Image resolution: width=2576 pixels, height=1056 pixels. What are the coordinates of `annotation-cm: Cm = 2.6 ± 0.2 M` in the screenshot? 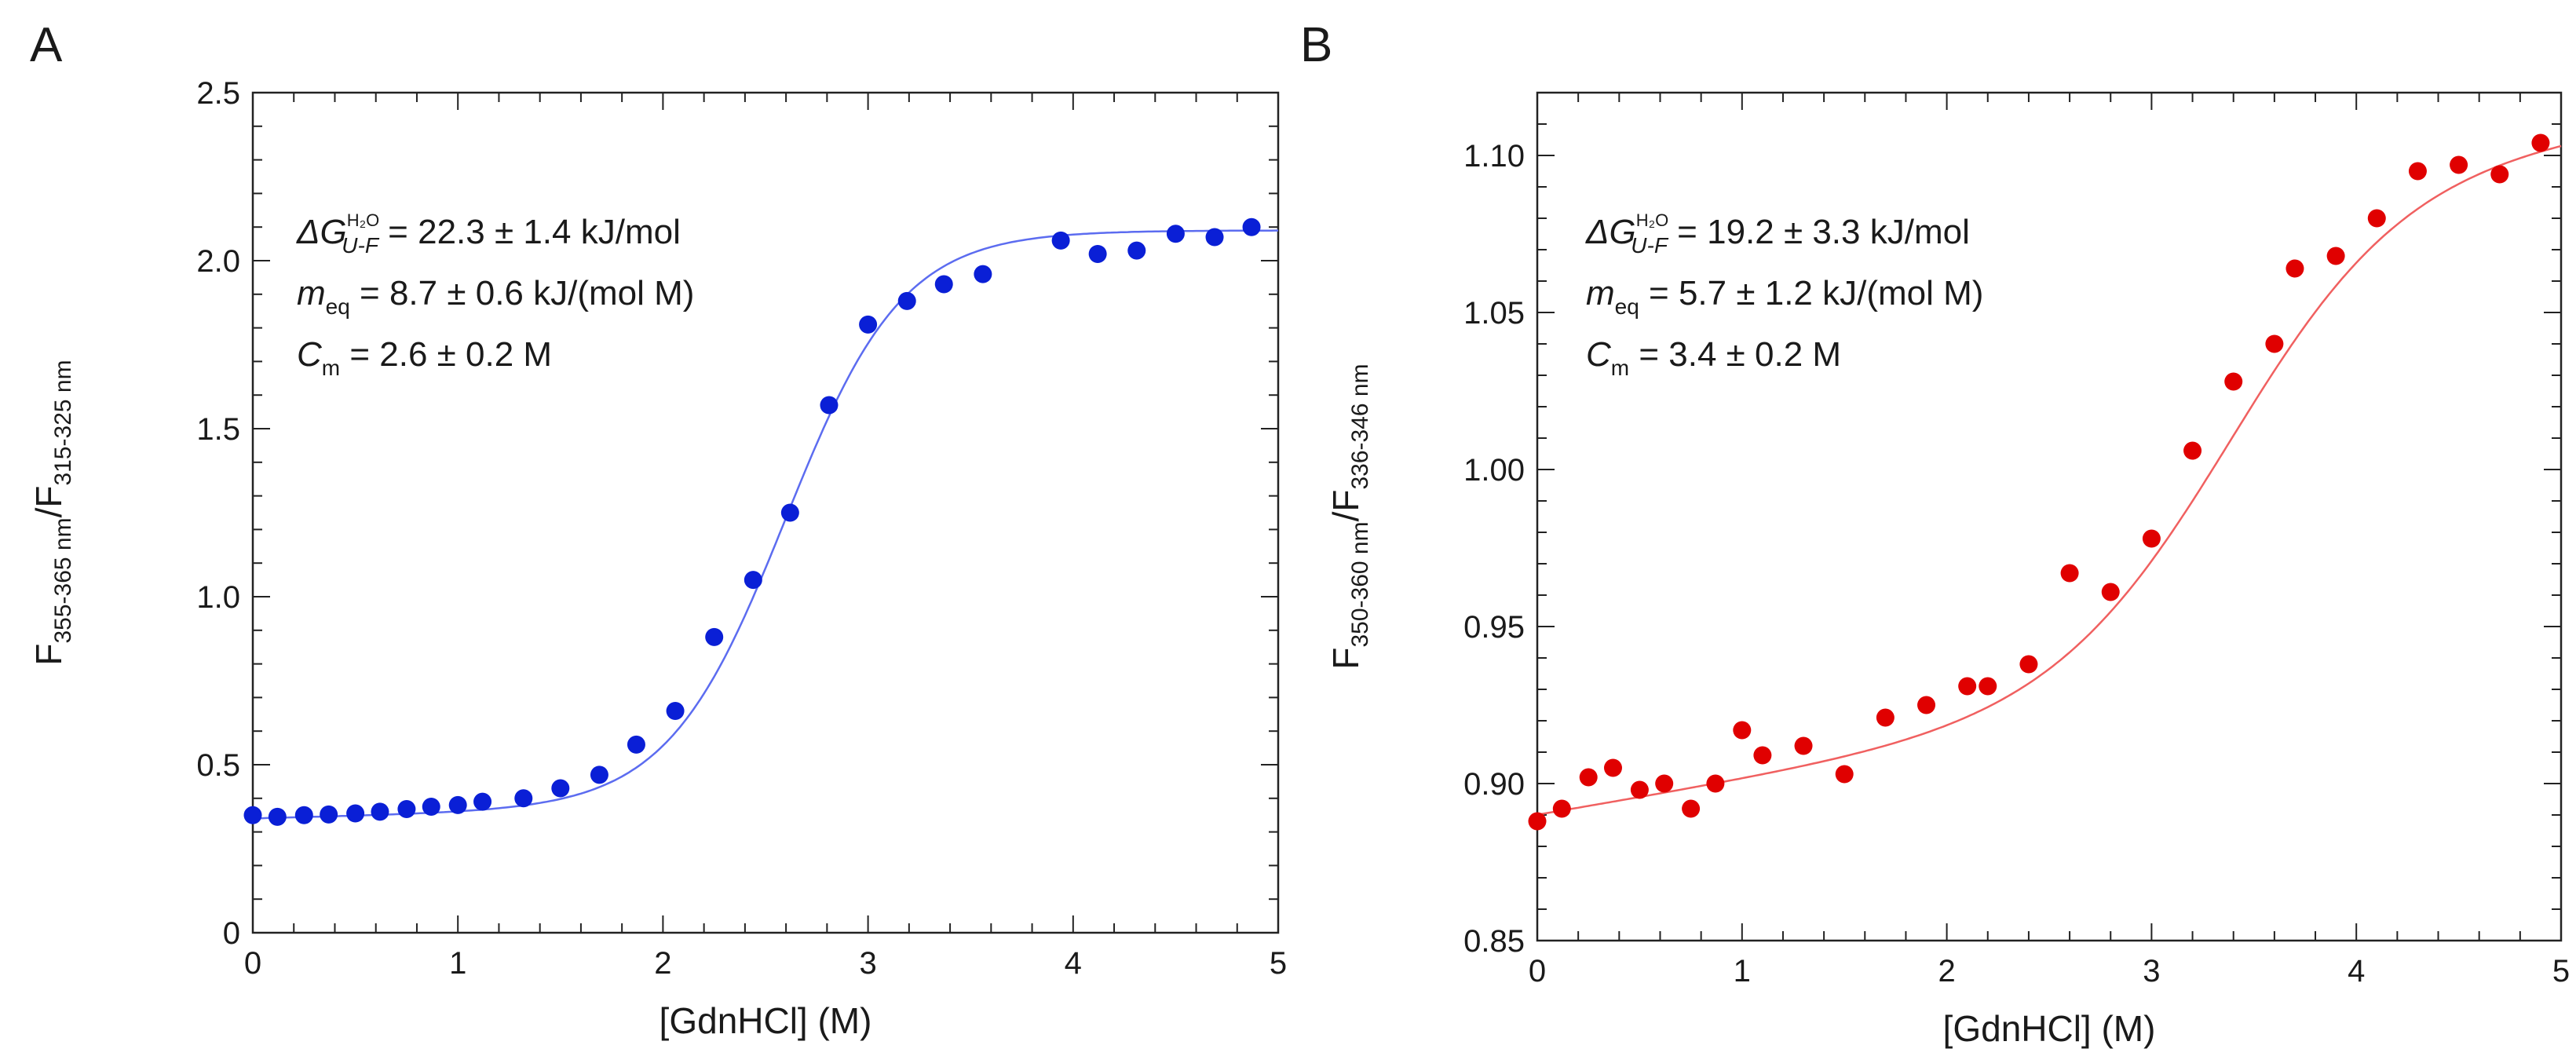 It's located at (424, 357).